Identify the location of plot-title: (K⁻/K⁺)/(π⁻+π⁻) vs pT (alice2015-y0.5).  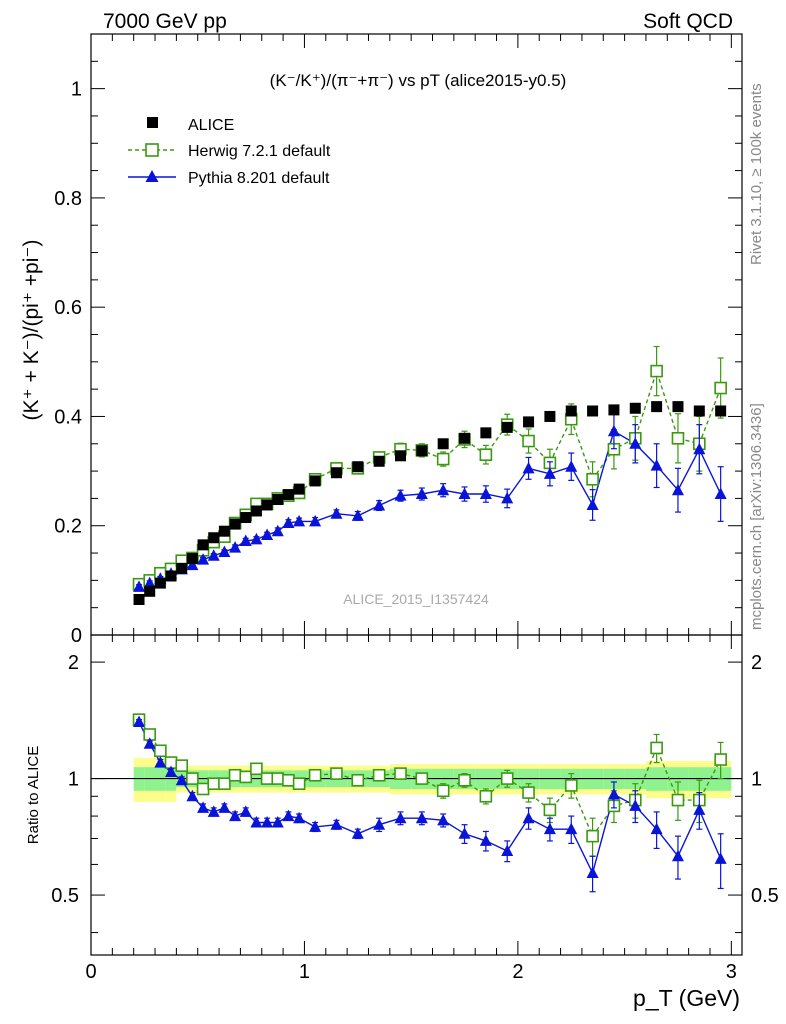
(418, 80).